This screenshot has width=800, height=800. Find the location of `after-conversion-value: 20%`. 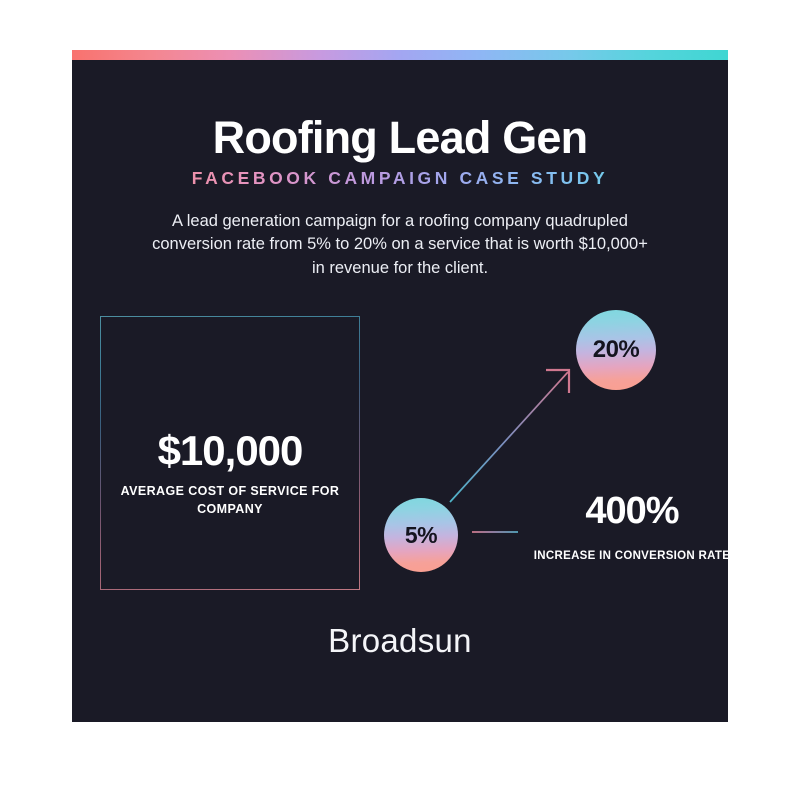

after-conversion-value: 20% is located at coordinates (616, 349).